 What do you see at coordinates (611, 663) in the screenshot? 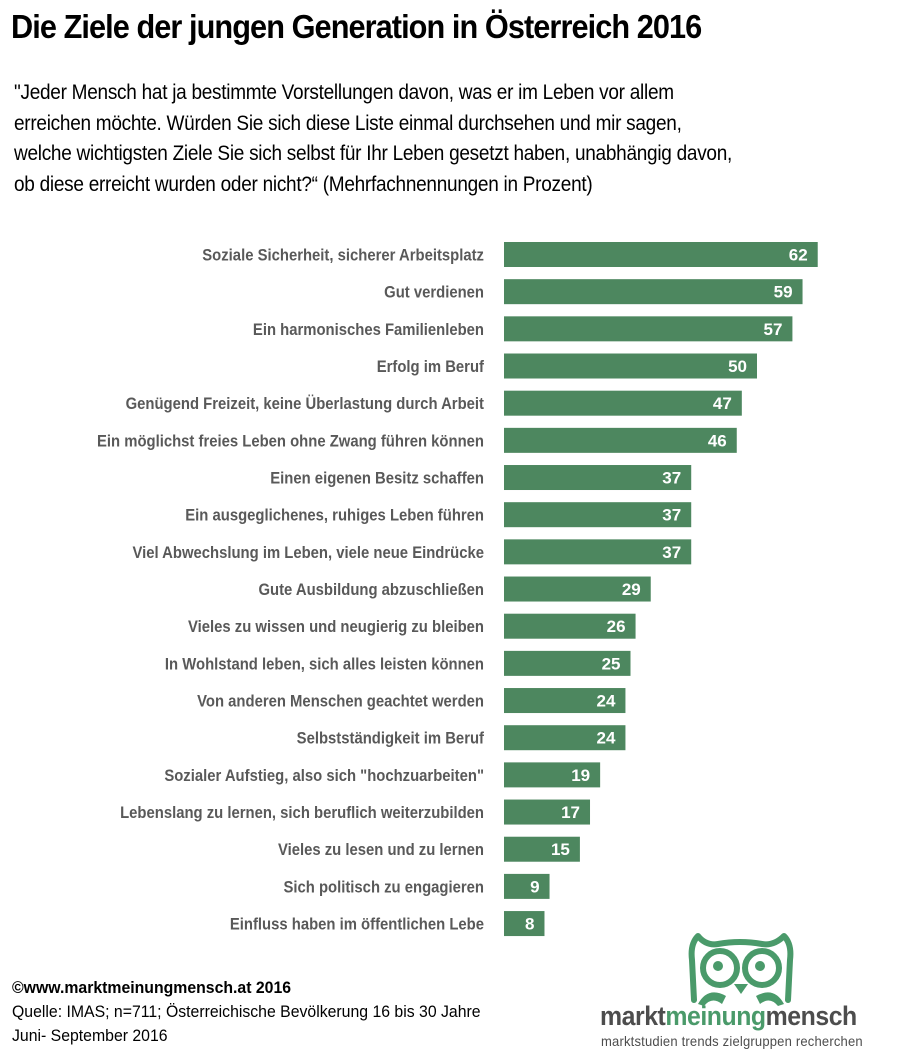
I see `value-label: 25` at bounding box center [611, 663].